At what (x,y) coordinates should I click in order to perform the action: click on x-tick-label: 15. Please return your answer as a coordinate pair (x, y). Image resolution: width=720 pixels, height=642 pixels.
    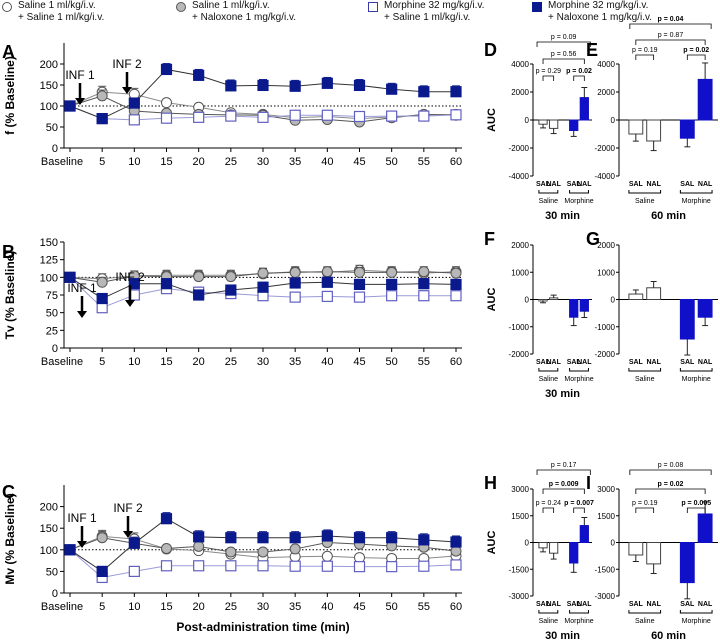
    Looking at the image, I should click on (166, 162).